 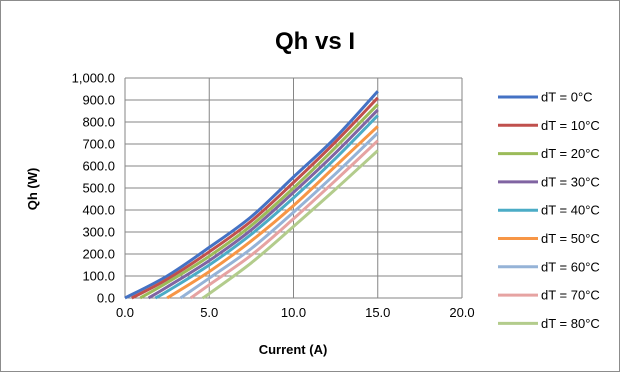 What do you see at coordinates (567, 97) in the screenshot?
I see `legend-label: dT = 0°C` at bounding box center [567, 97].